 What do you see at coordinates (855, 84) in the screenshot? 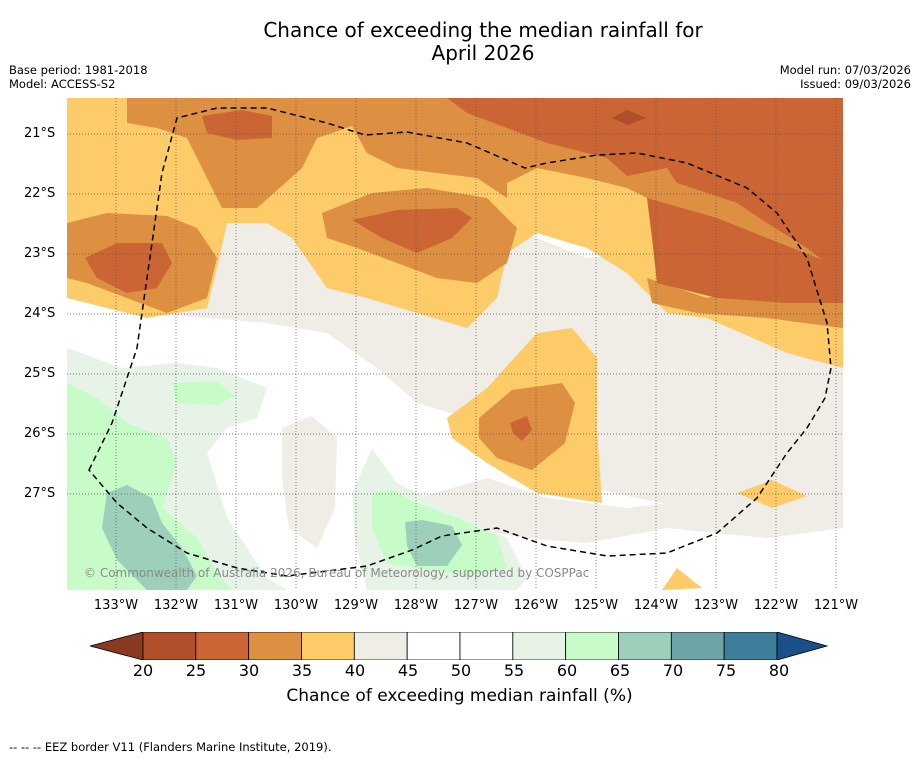
I see `issued-text: Issued: 09/03/2026` at bounding box center [855, 84].